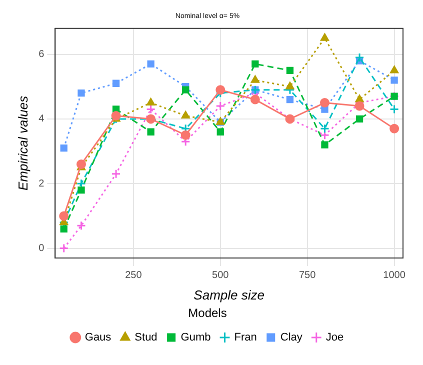 The width and height of the screenshot is (423, 365). Describe the element at coordinates (221, 275) in the screenshot. I see `x-tick-label: 500` at that location.